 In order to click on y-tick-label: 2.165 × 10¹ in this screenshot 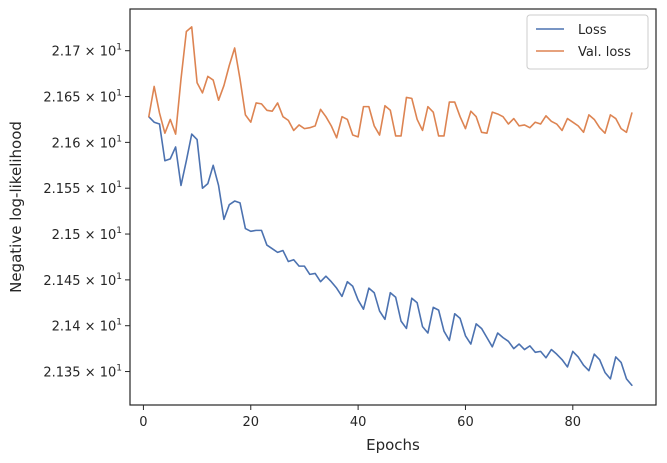, I will do `click(82, 97)`.